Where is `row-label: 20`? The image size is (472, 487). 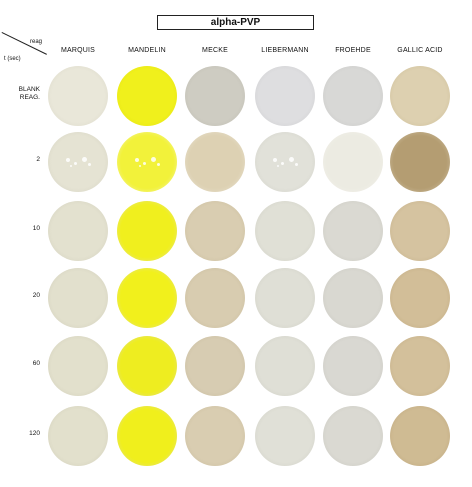 row-label: 20 is located at coordinates (36, 295).